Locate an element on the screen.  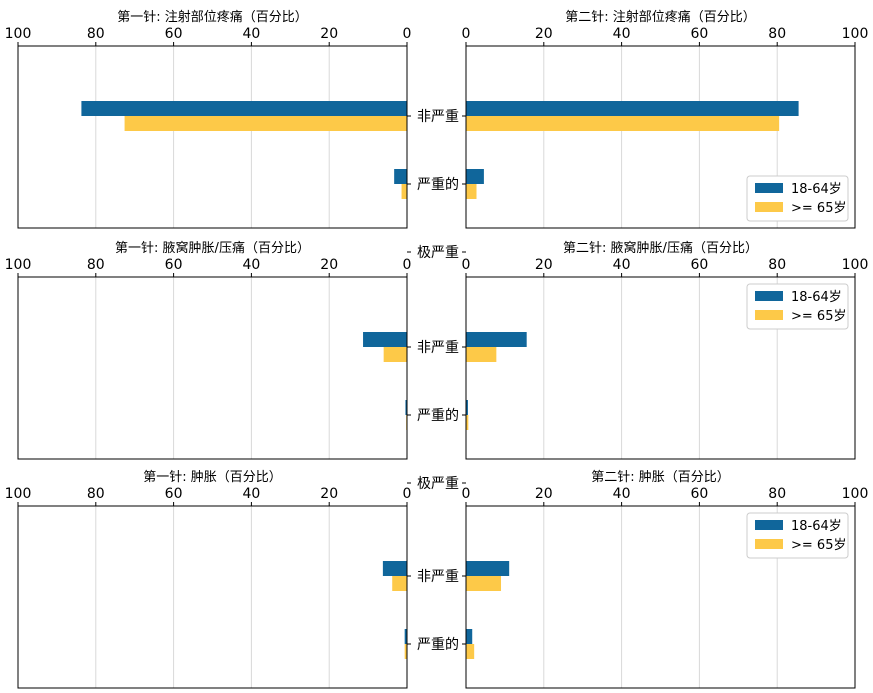
chart-title: 第二针: 肿胀（百分比） is located at coordinates (660, 477).